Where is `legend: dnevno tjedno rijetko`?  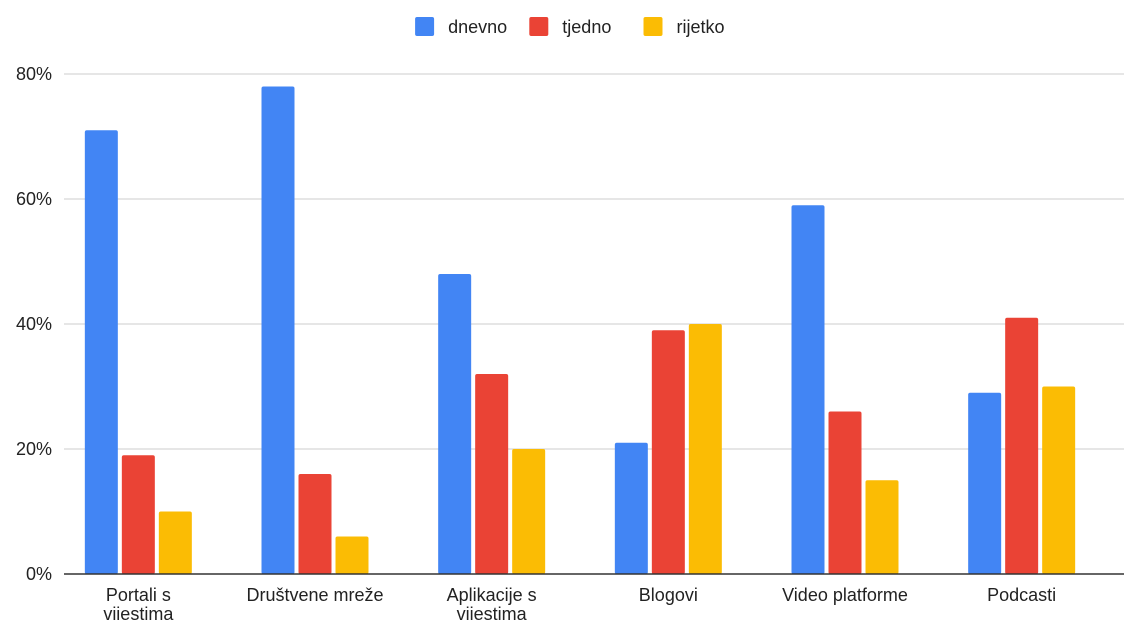
legend: dnevno tjedno rijetko is located at coordinates (570, 27).